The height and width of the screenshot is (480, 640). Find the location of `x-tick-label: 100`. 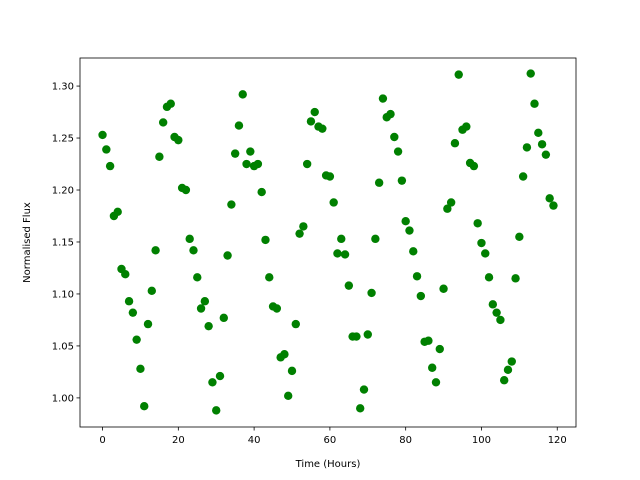

x-tick-label: 100 is located at coordinates (481, 440).